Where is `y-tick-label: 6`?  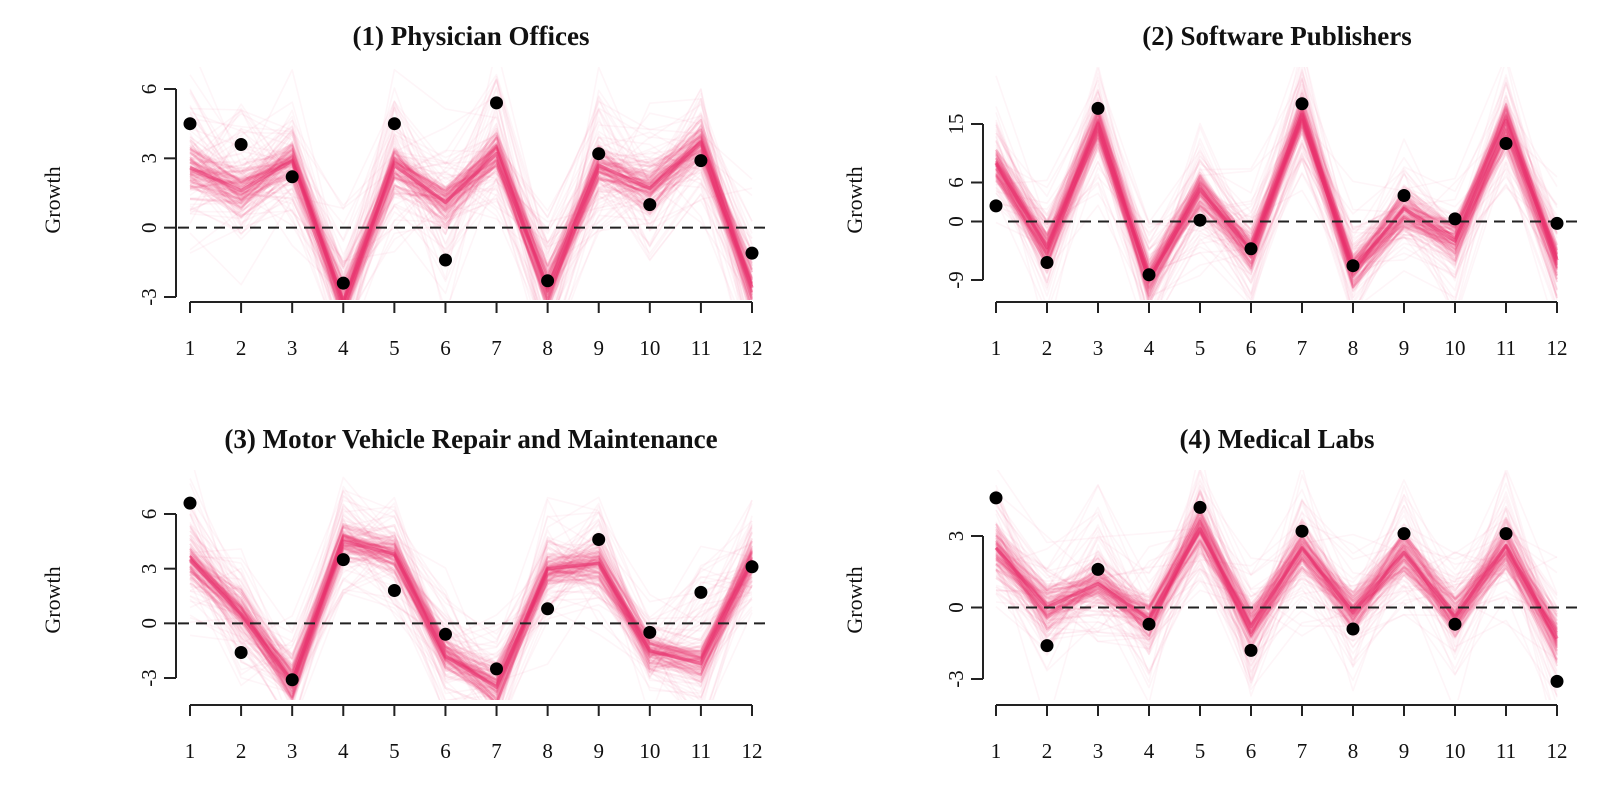
y-tick-label: 6 is located at coordinates (149, 514).